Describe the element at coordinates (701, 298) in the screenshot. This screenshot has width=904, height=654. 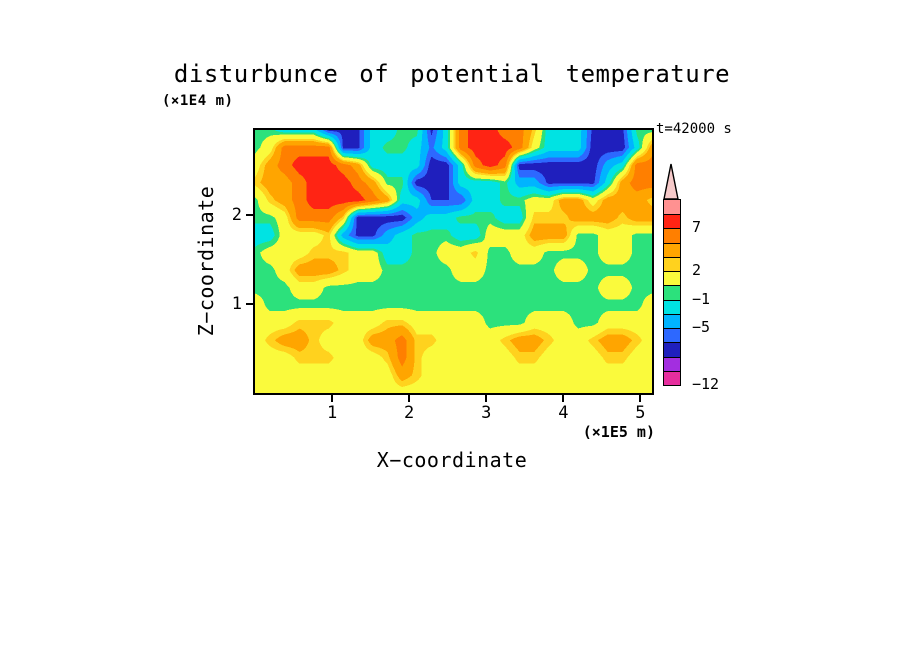
I see `colorbar-label: −1` at that location.